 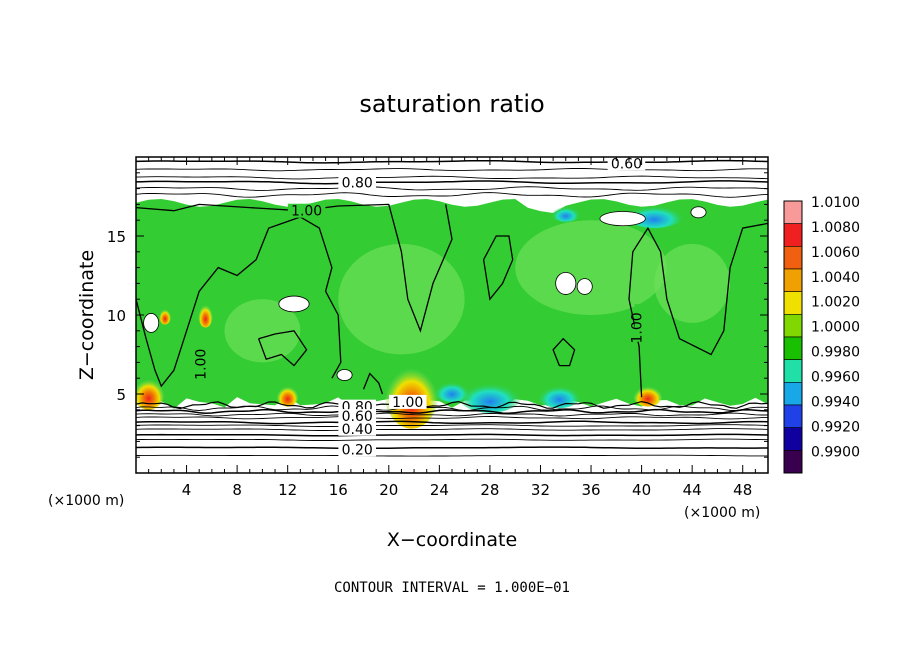 What do you see at coordinates (452, 540) in the screenshot?
I see `x-axis-label: X−coordinate` at bounding box center [452, 540].